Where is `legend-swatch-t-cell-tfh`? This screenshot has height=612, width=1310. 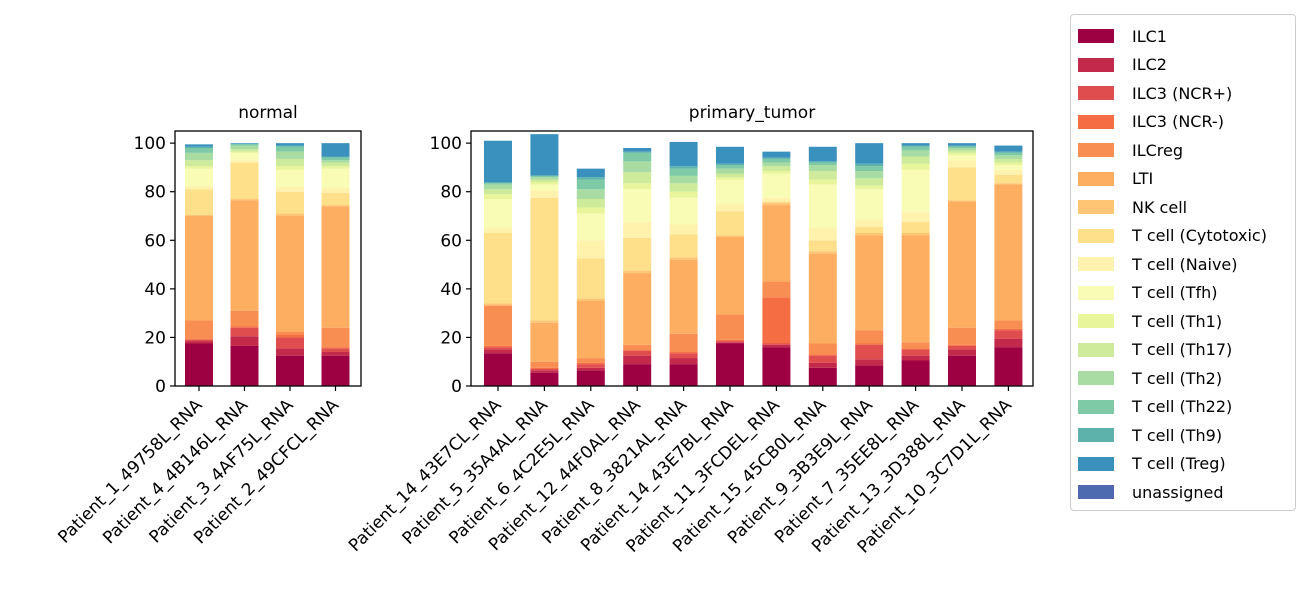
legend-swatch-t-cell-tfh is located at coordinates (1096, 292).